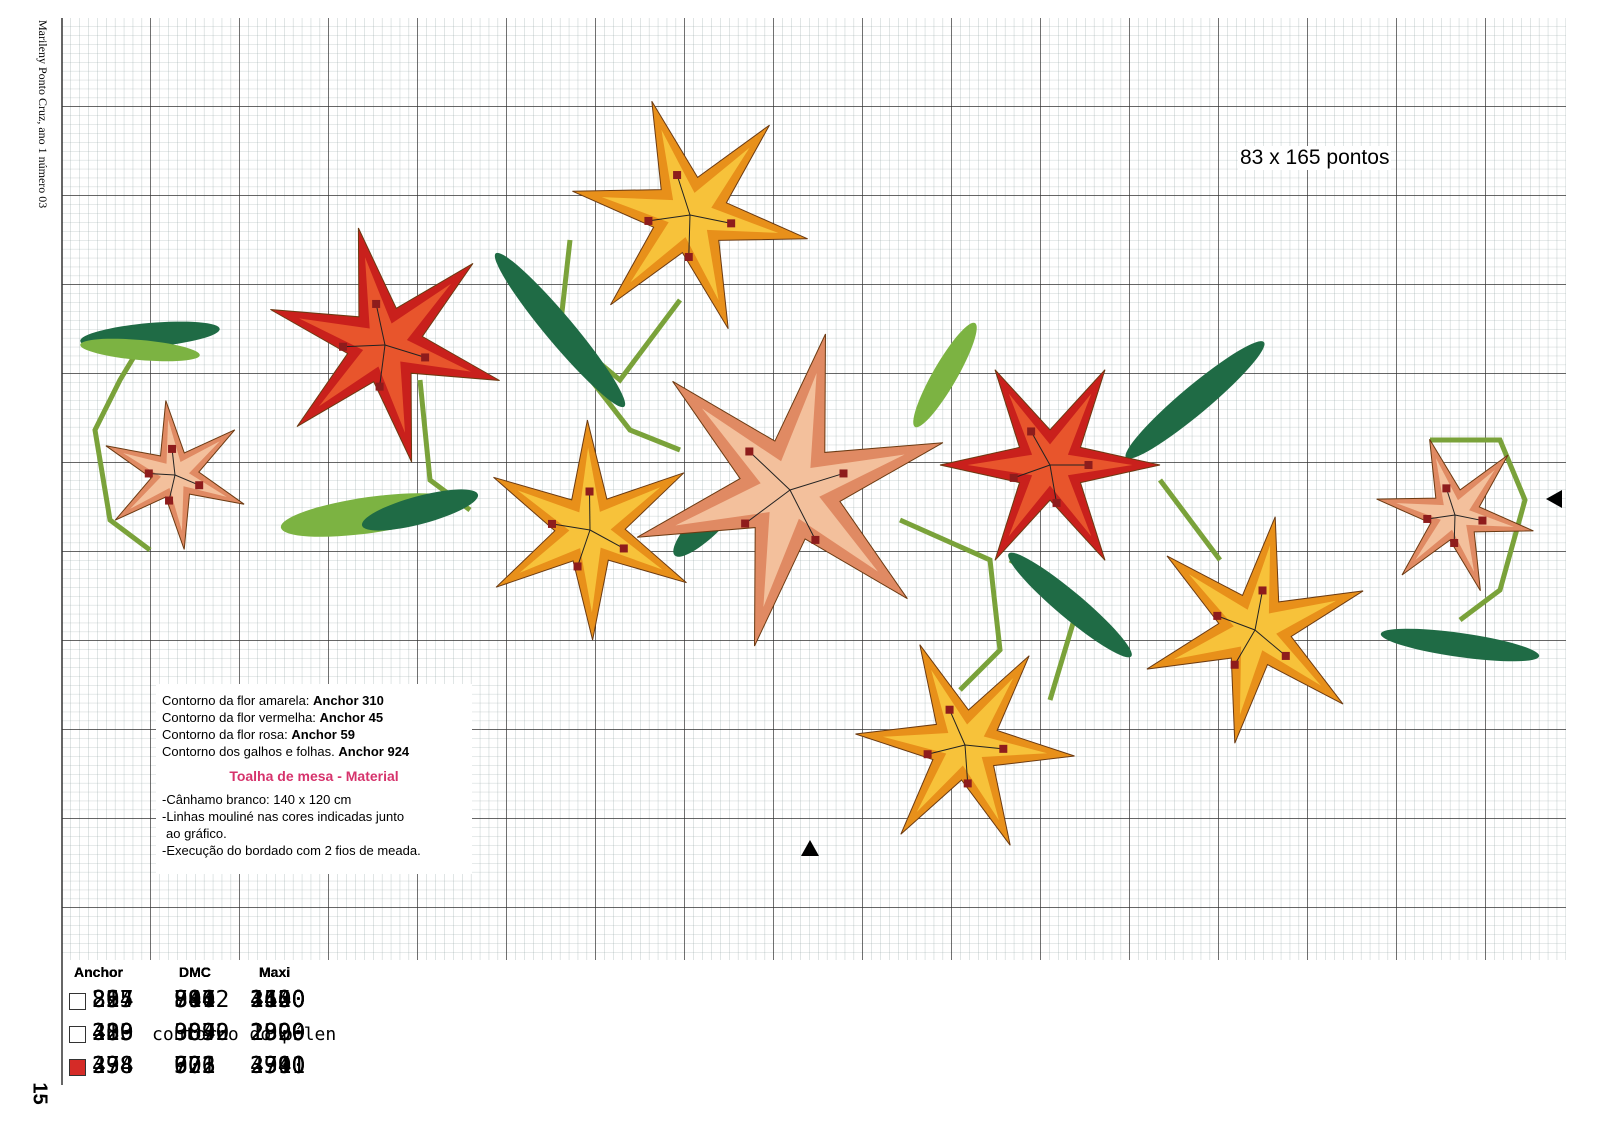  I want to click on stem, so click(950, 604).